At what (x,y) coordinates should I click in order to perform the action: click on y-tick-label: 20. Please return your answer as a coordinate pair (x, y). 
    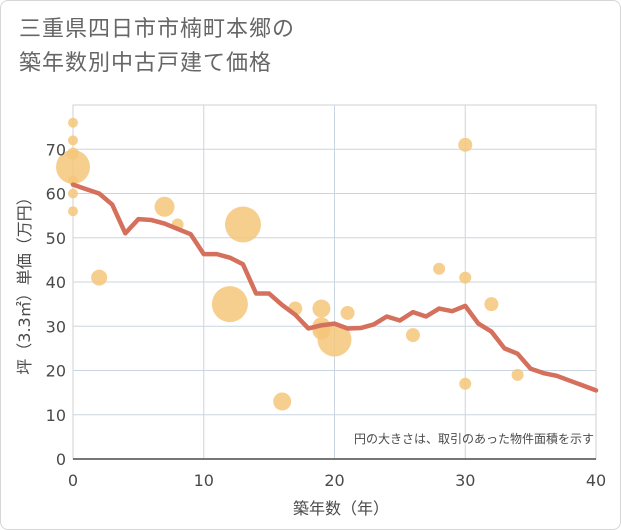
    Looking at the image, I should click on (56, 371).